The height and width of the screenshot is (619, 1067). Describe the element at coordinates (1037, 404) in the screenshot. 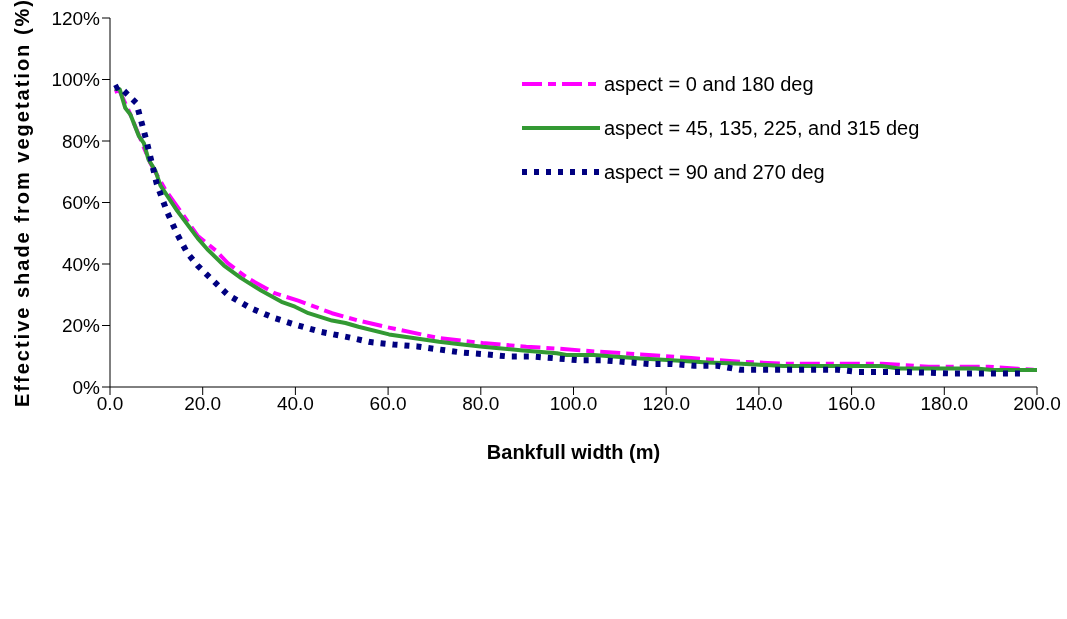

I see `x-tick-label: 200.0` at that location.